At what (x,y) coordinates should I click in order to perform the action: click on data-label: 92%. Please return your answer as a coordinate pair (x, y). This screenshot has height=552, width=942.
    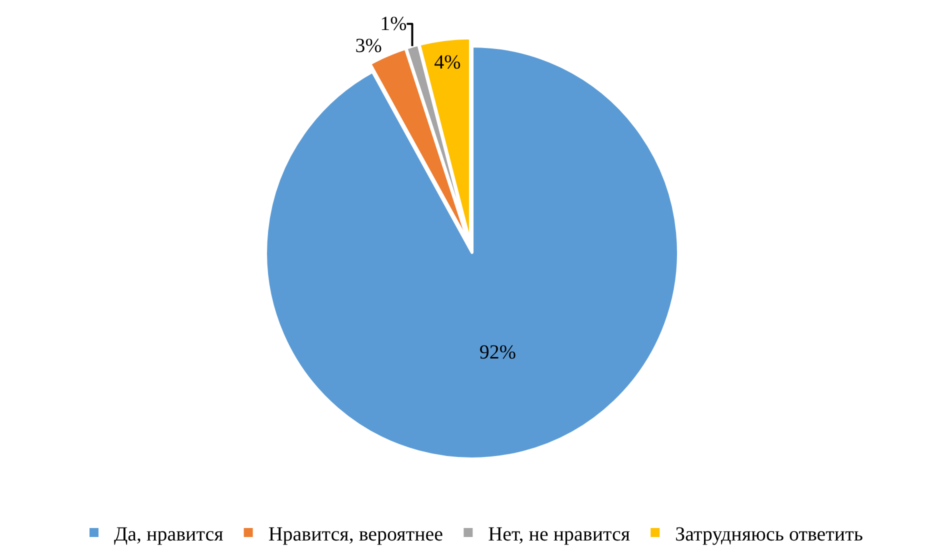
    Looking at the image, I should click on (497, 352).